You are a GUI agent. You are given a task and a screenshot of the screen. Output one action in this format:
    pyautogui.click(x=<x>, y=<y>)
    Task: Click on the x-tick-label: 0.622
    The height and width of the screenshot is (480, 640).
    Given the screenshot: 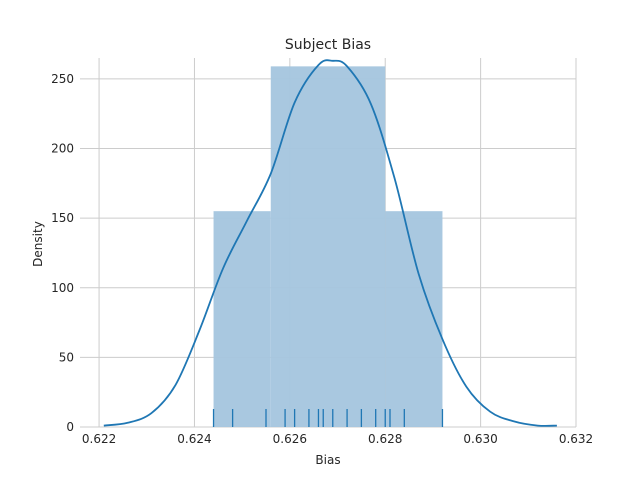 What is the action you would take?
    pyautogui.click(x=99, y=439)
    